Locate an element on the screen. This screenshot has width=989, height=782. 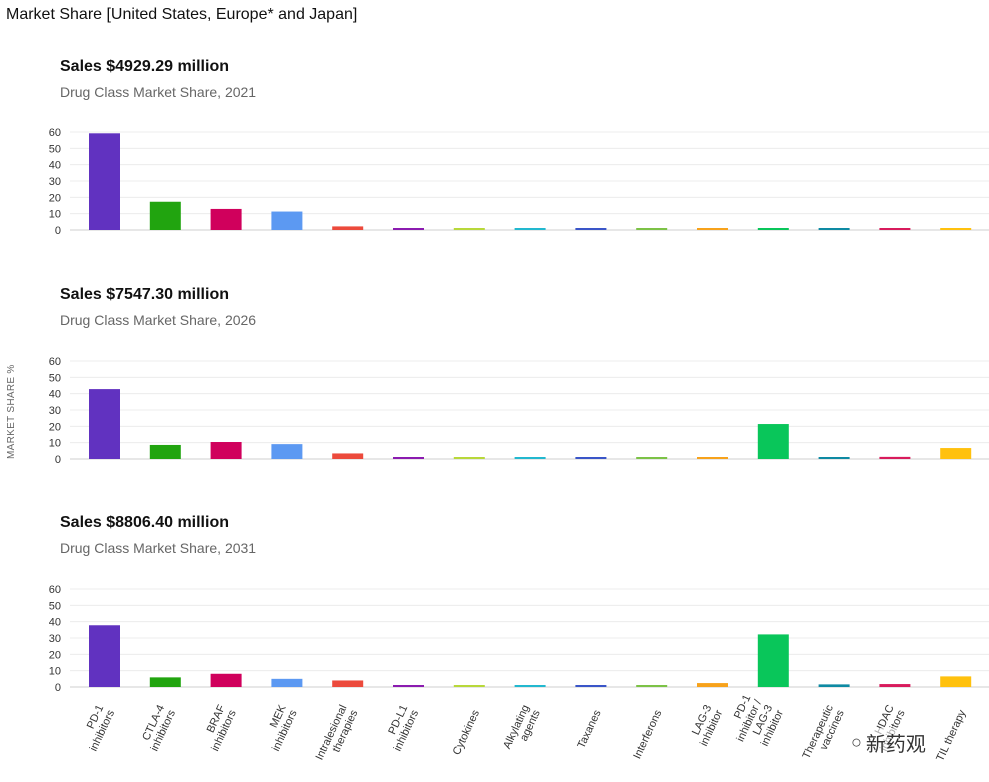
x-tick-label-10: Interferons is located at coordinates (647, 734).